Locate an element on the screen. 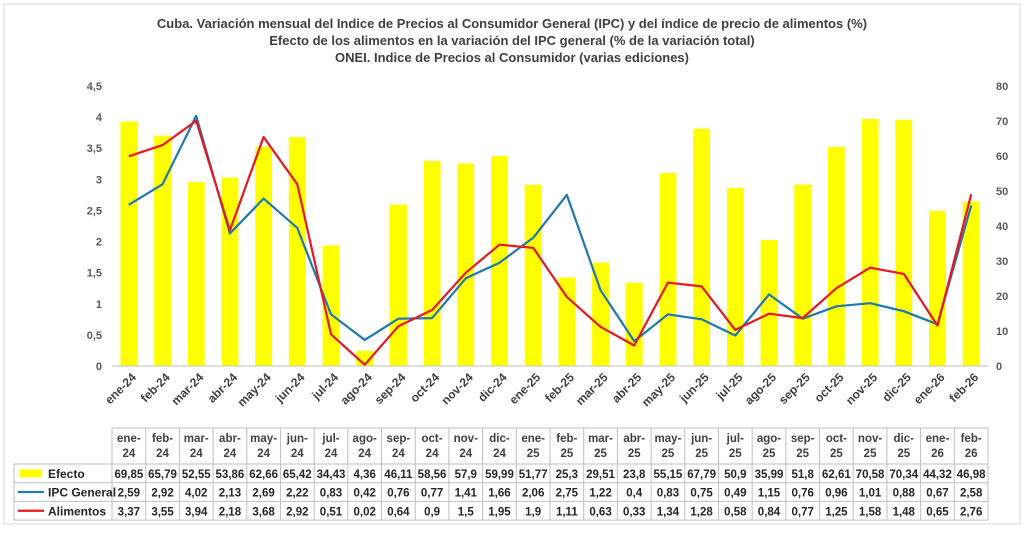  table-cell: 2,06 is located at coordinates (533, 494).